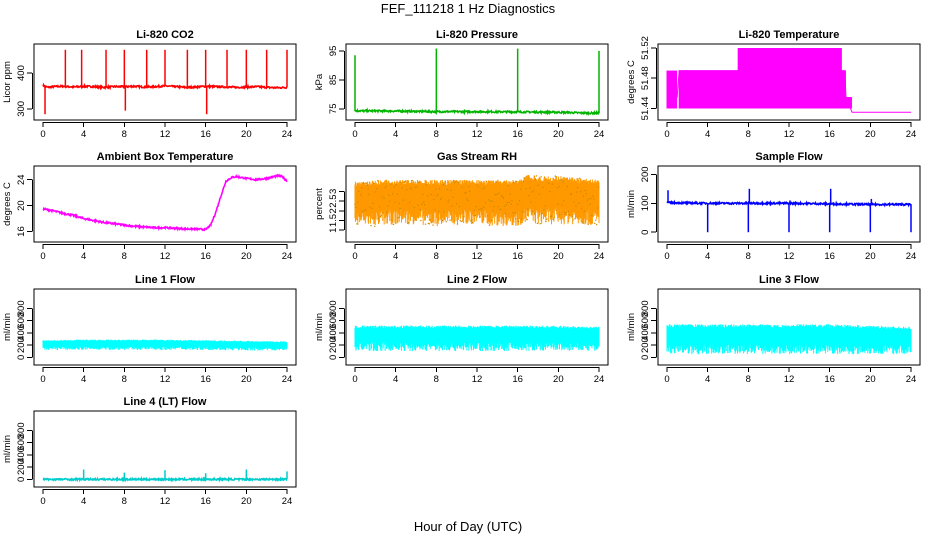 The height and width of the screenshot is (540, 936). What do you see at coordinates (21, 333) in the screenshot?
I see `y-tick-label: 400` at bounding box center [21, 333].